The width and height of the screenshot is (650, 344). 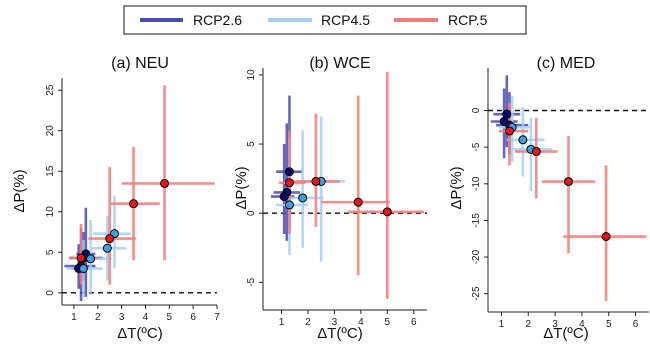 What do you see at coordinates (146, 317) in the screenshot?
I see `x-tick-label-neu-3: 4` at bounding box center [146, 317].